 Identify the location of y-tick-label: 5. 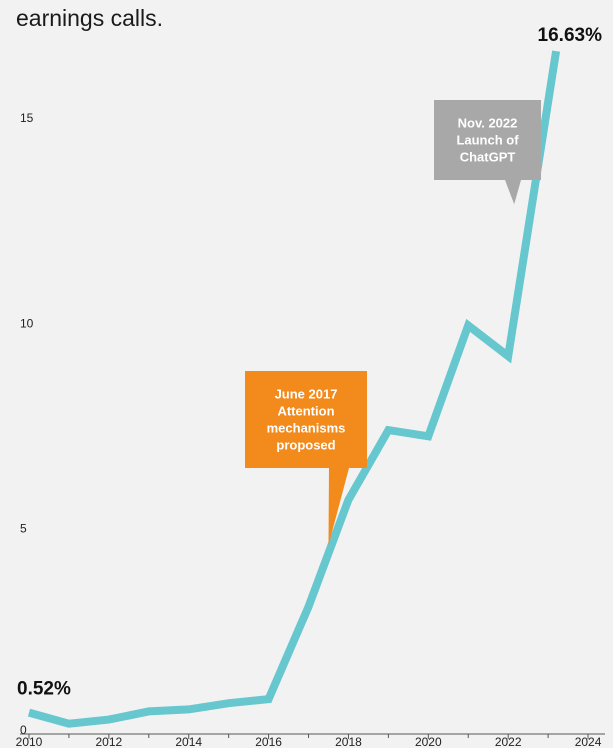
(23, 529).